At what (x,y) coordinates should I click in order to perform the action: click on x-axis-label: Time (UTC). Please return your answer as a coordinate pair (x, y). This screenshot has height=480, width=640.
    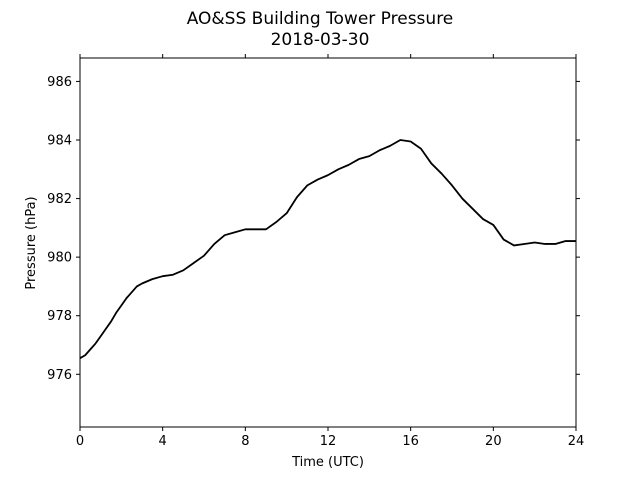
    Looking at the image, I should click on (327, 462).